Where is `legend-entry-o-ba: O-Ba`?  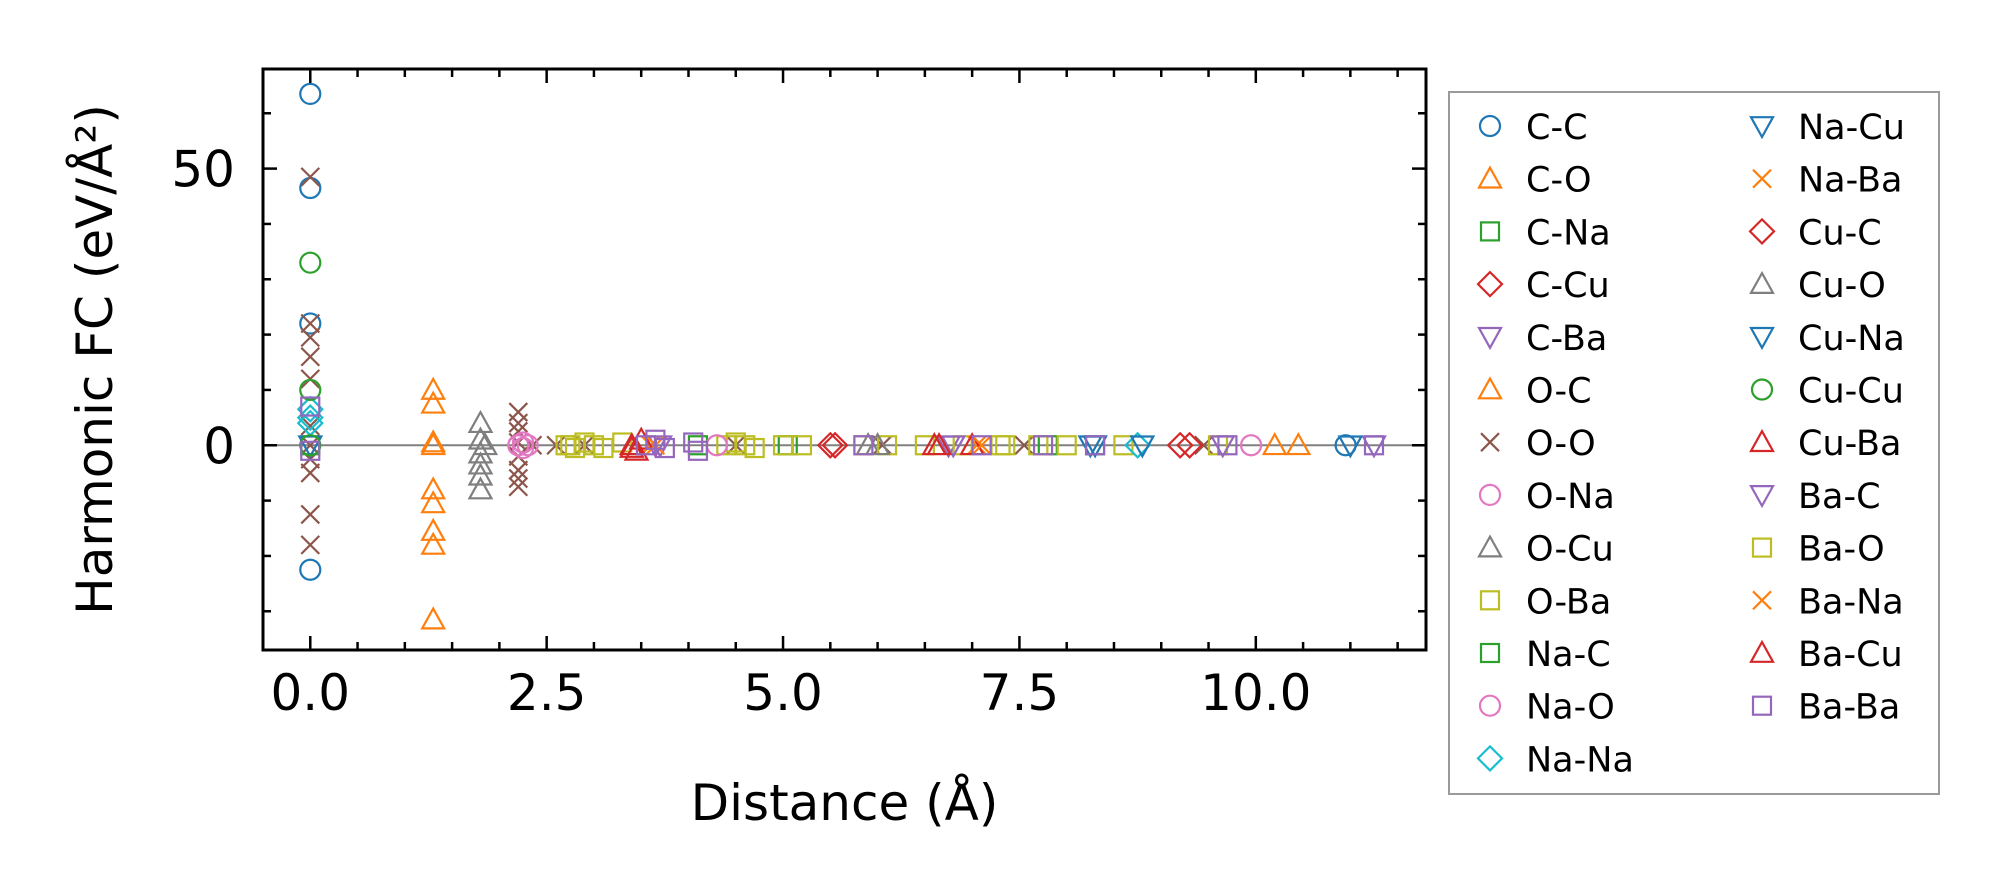
legend-entry-o-ba: O-Ba is located at coordinates (1545, 602).